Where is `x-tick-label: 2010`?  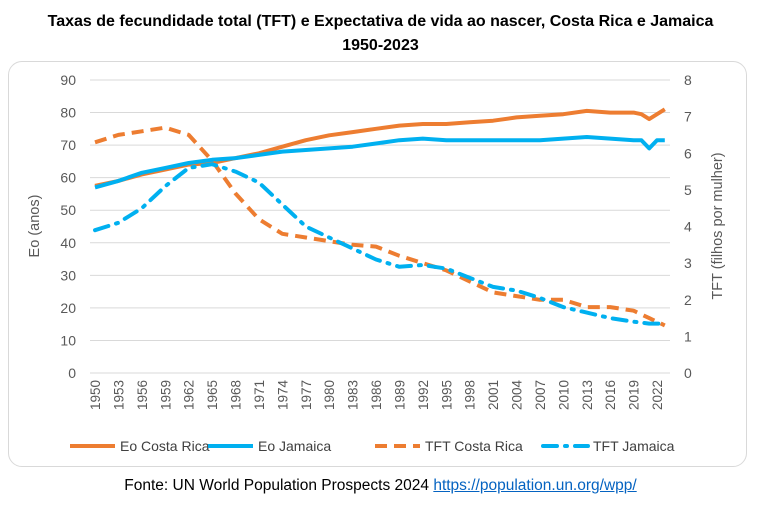 x-tick-label: 2010 is located at coordinates (563, 395).